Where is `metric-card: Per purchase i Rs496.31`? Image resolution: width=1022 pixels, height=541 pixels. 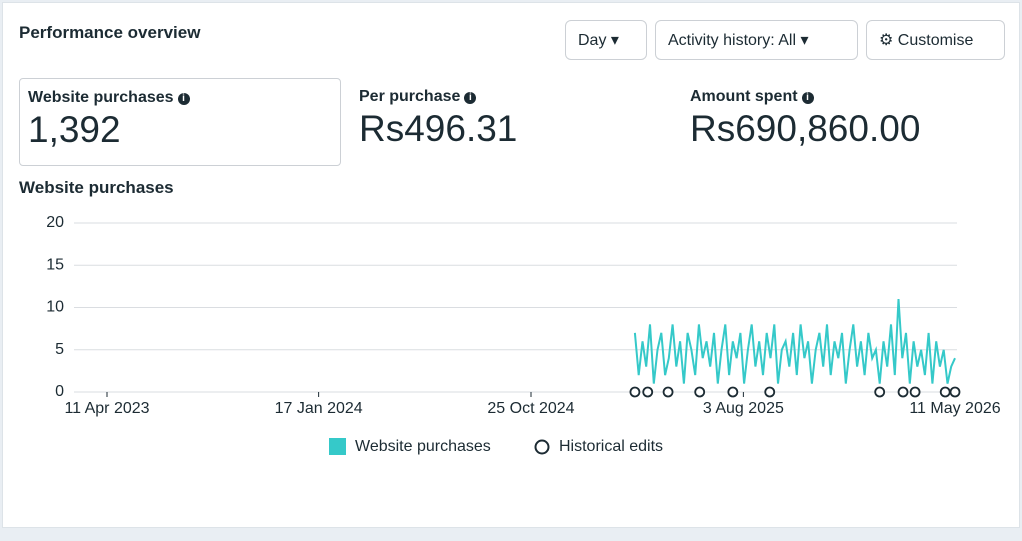 metric-card: Per purchase i Rs496.31 is located at coordinates (512, 122).